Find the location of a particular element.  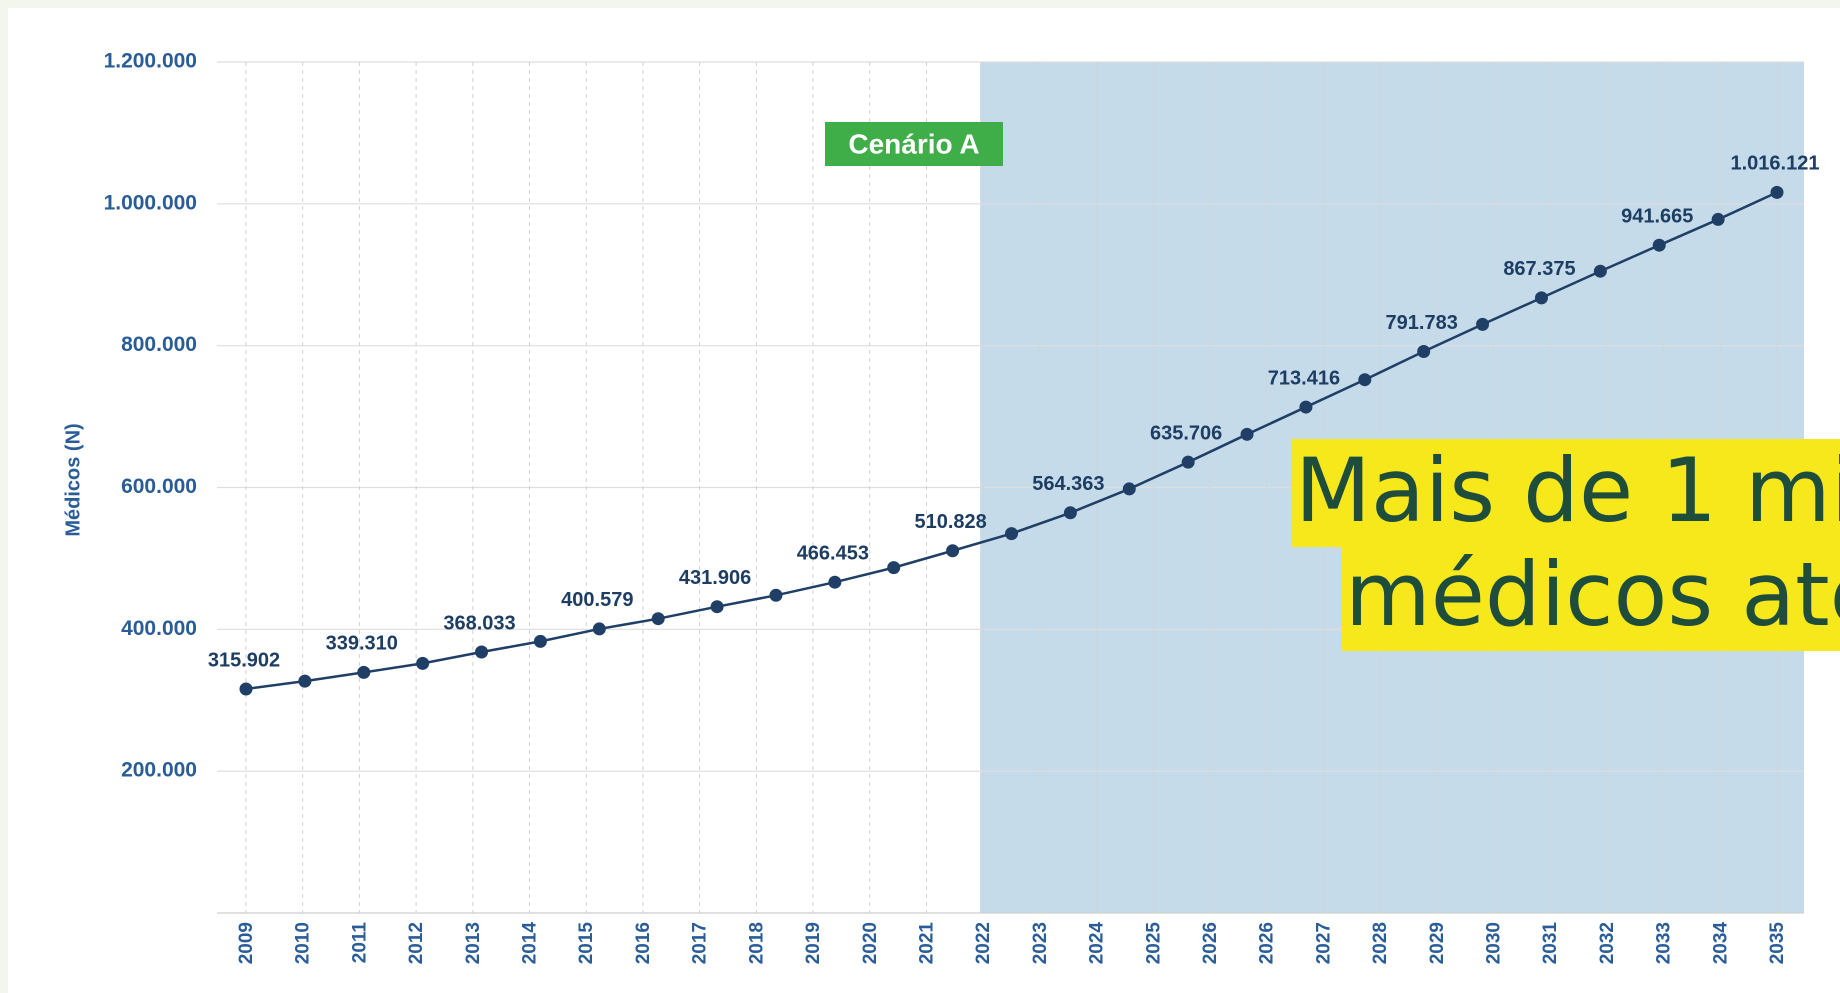

data-label: 791.783 is located at coordinates (1422, 323).